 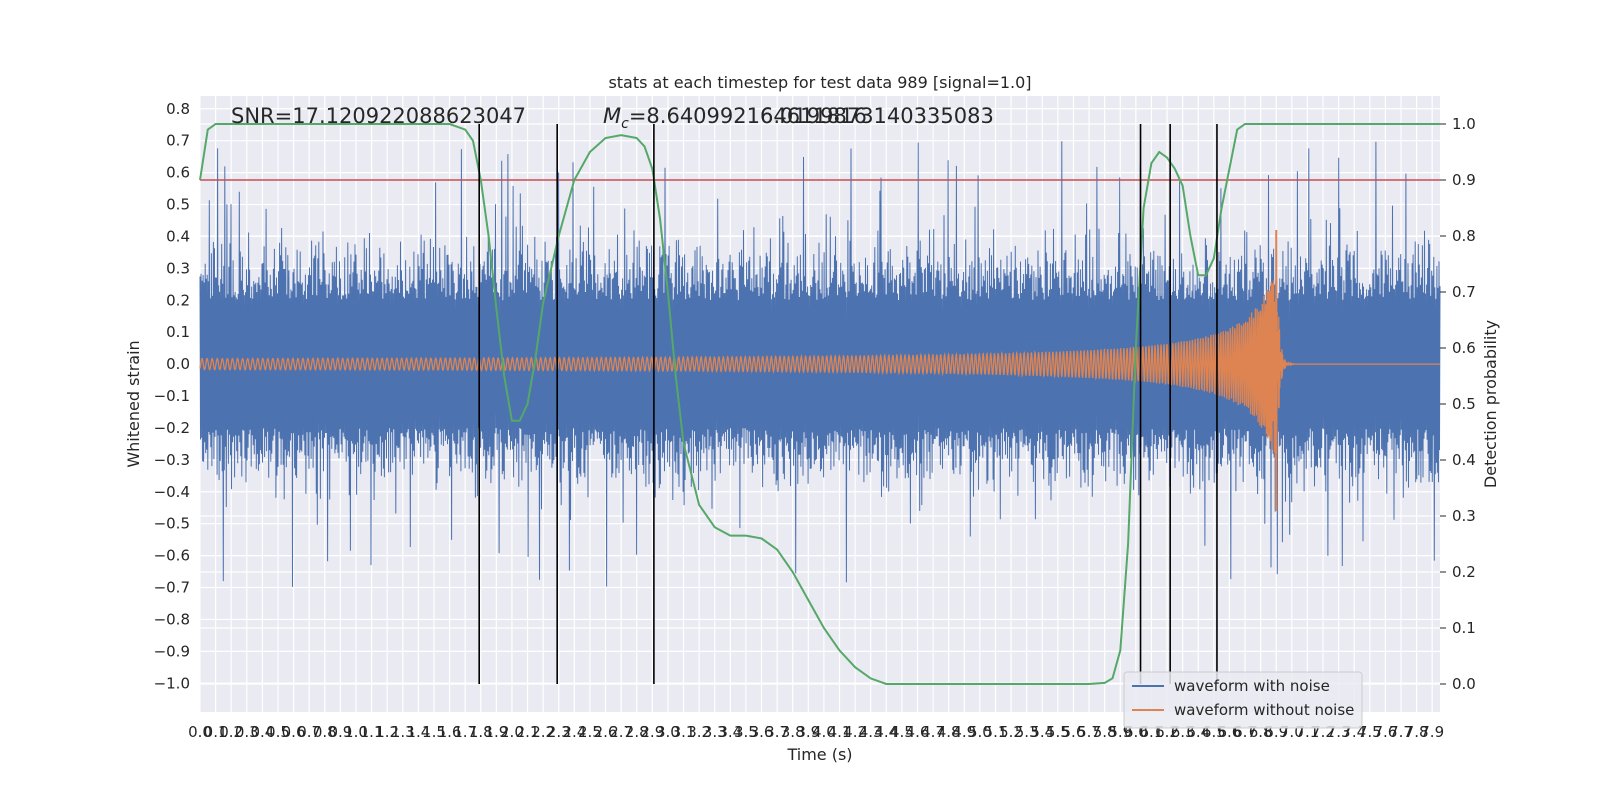 What do you see at coordinates (178, 236) in the screenshot?
I see `y-tick-label: 0.4` at bounding box center [178, 236].